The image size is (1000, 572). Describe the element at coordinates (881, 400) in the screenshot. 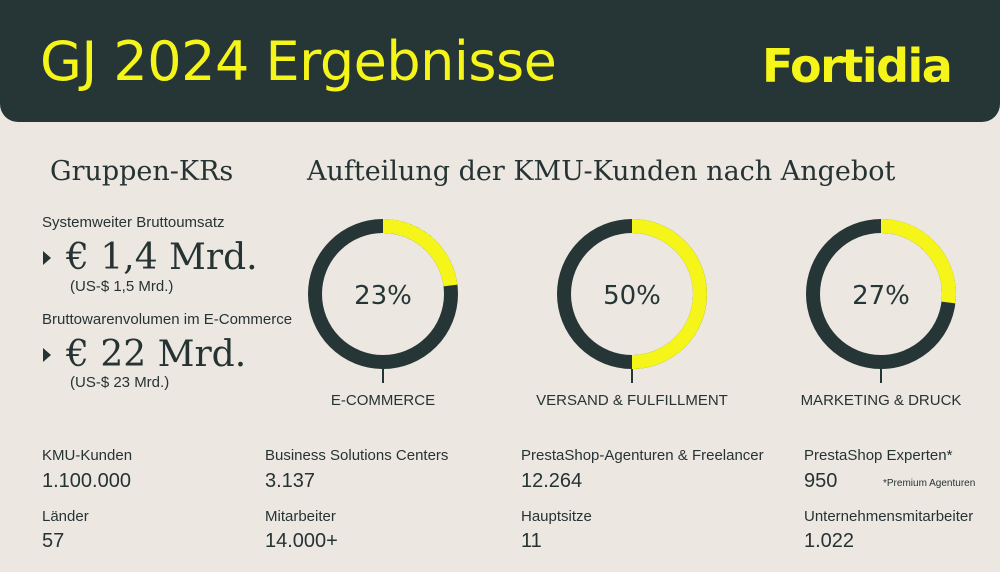

I see `donut-category-label: MARKETING & DRUCK` at that location.